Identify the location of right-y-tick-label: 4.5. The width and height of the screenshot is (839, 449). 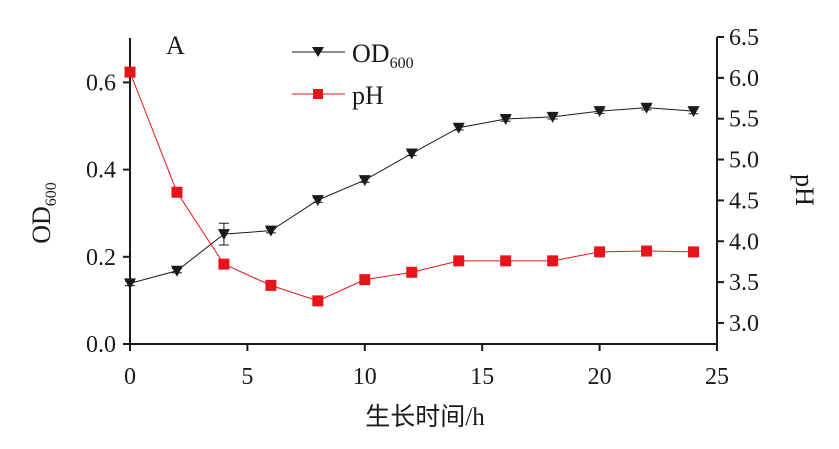
(744, 201).